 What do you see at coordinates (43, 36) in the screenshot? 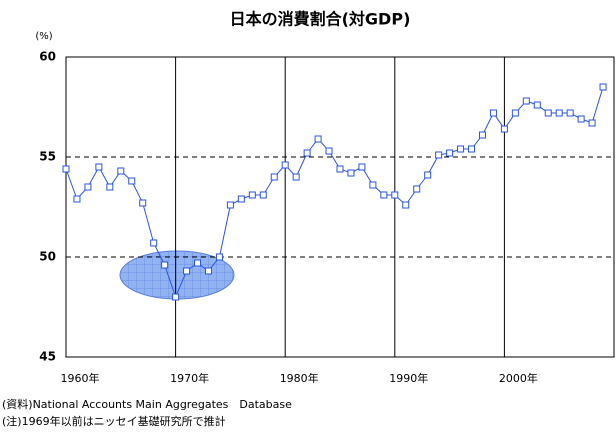
I see `y-unit: (%)` at bounding box center [43, 36].